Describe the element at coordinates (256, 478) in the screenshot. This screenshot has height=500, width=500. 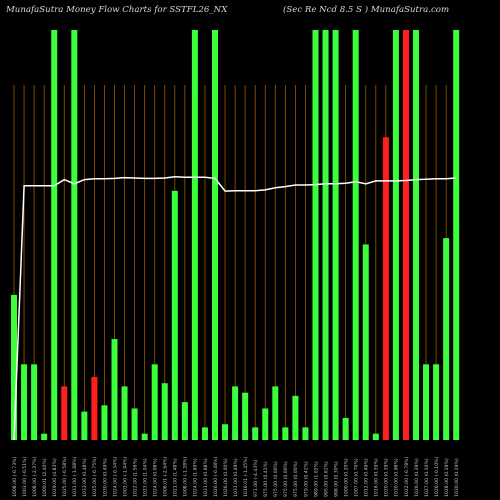
I see `x-tick-label: 971.00 (-4.43%)` at that location.